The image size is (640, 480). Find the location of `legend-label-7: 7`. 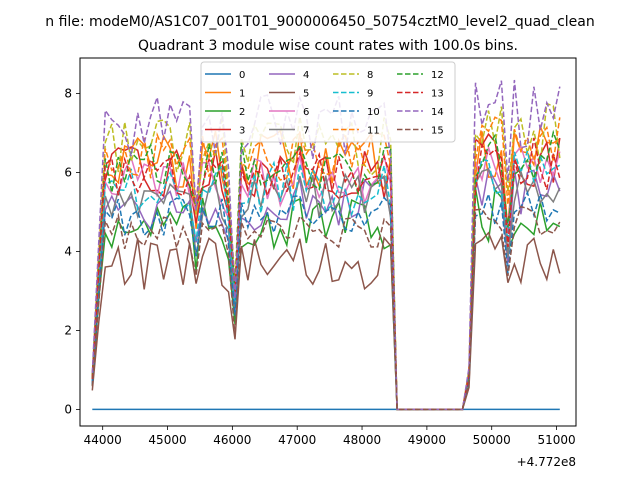

legend-label-7: 7 is located at coordinates (306, 131).